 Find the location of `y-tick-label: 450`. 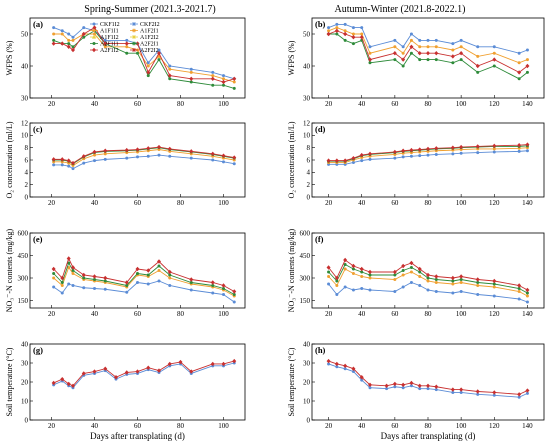

y-tick-label: 450 is located at coordinates (23, 256).